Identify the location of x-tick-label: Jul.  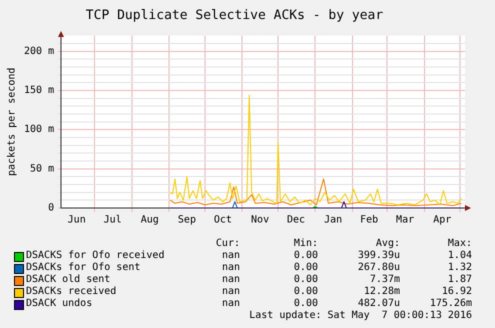
(113, 220).